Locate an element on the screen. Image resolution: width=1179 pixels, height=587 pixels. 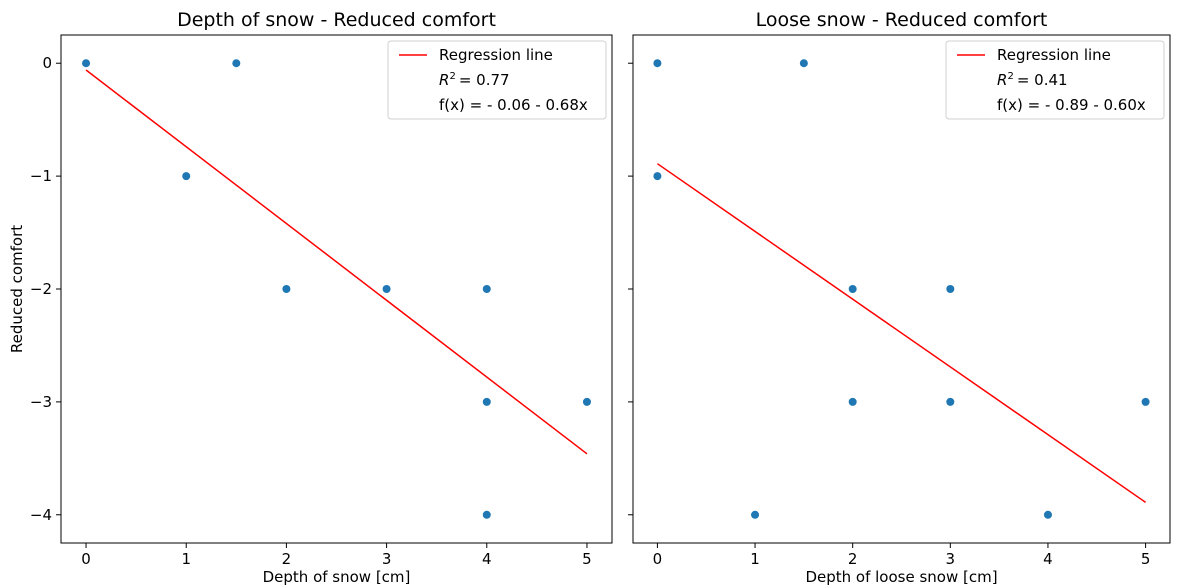
loose-snow-x-tick-label: 2 is located at coordinates (853, 559).